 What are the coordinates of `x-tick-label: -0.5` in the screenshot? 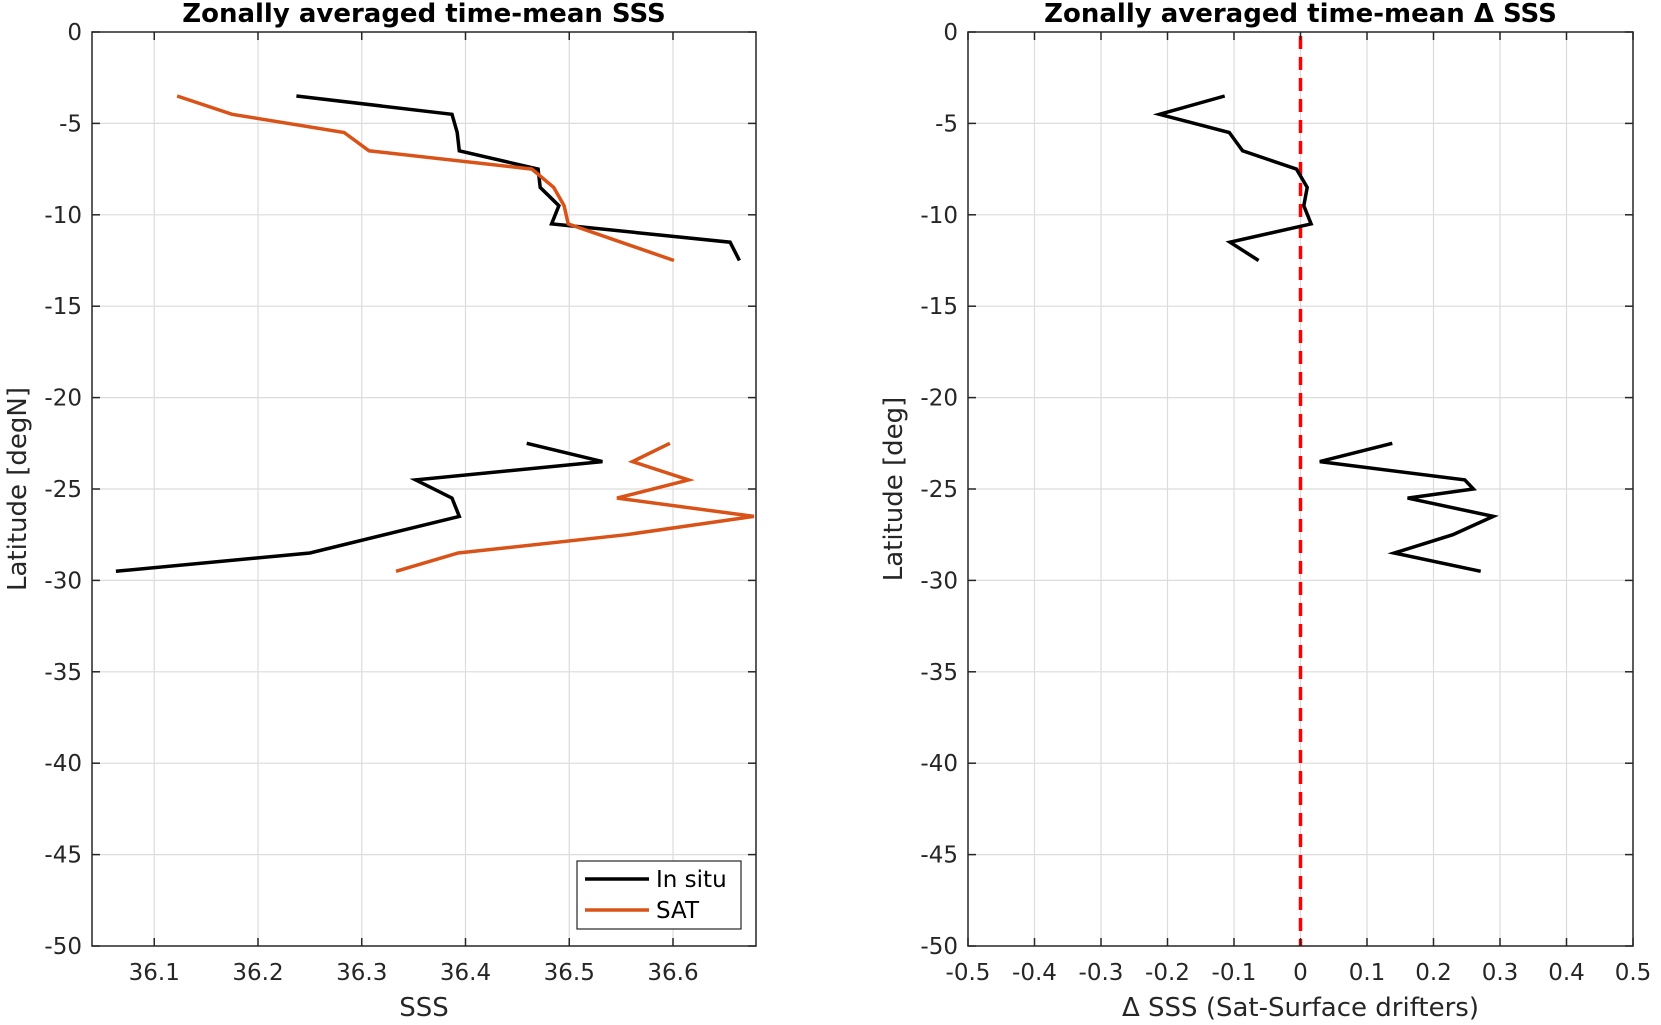 It's located at (968, 973).